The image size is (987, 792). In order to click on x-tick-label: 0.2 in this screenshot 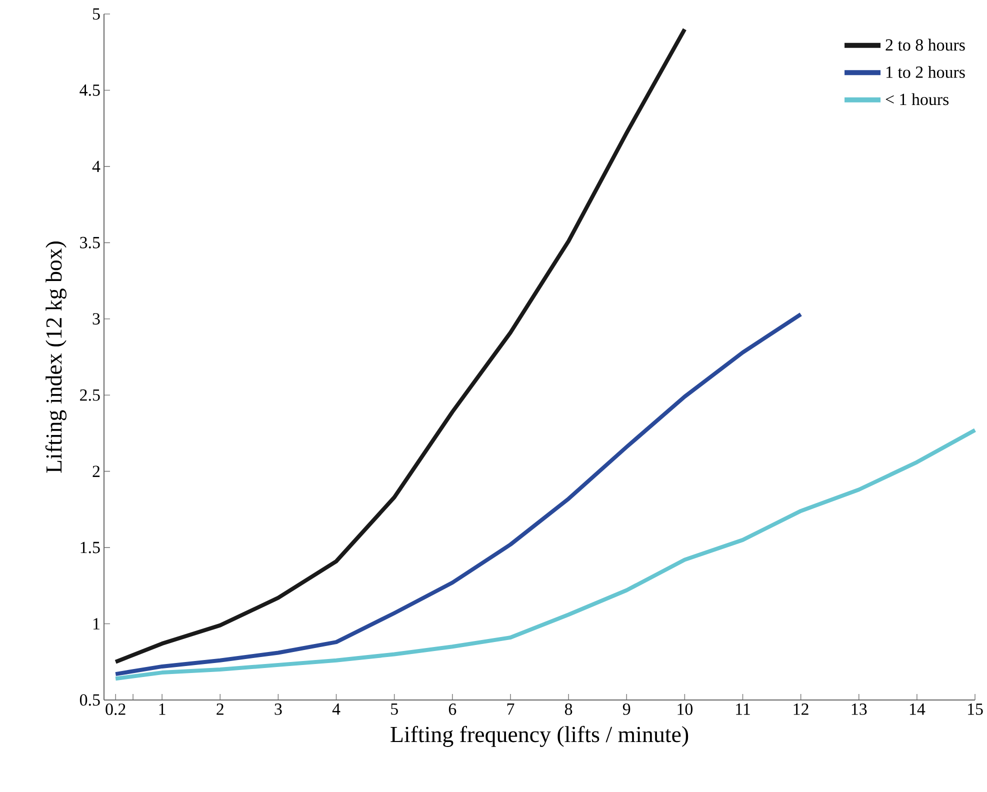, I will do `click(116, 710)`.